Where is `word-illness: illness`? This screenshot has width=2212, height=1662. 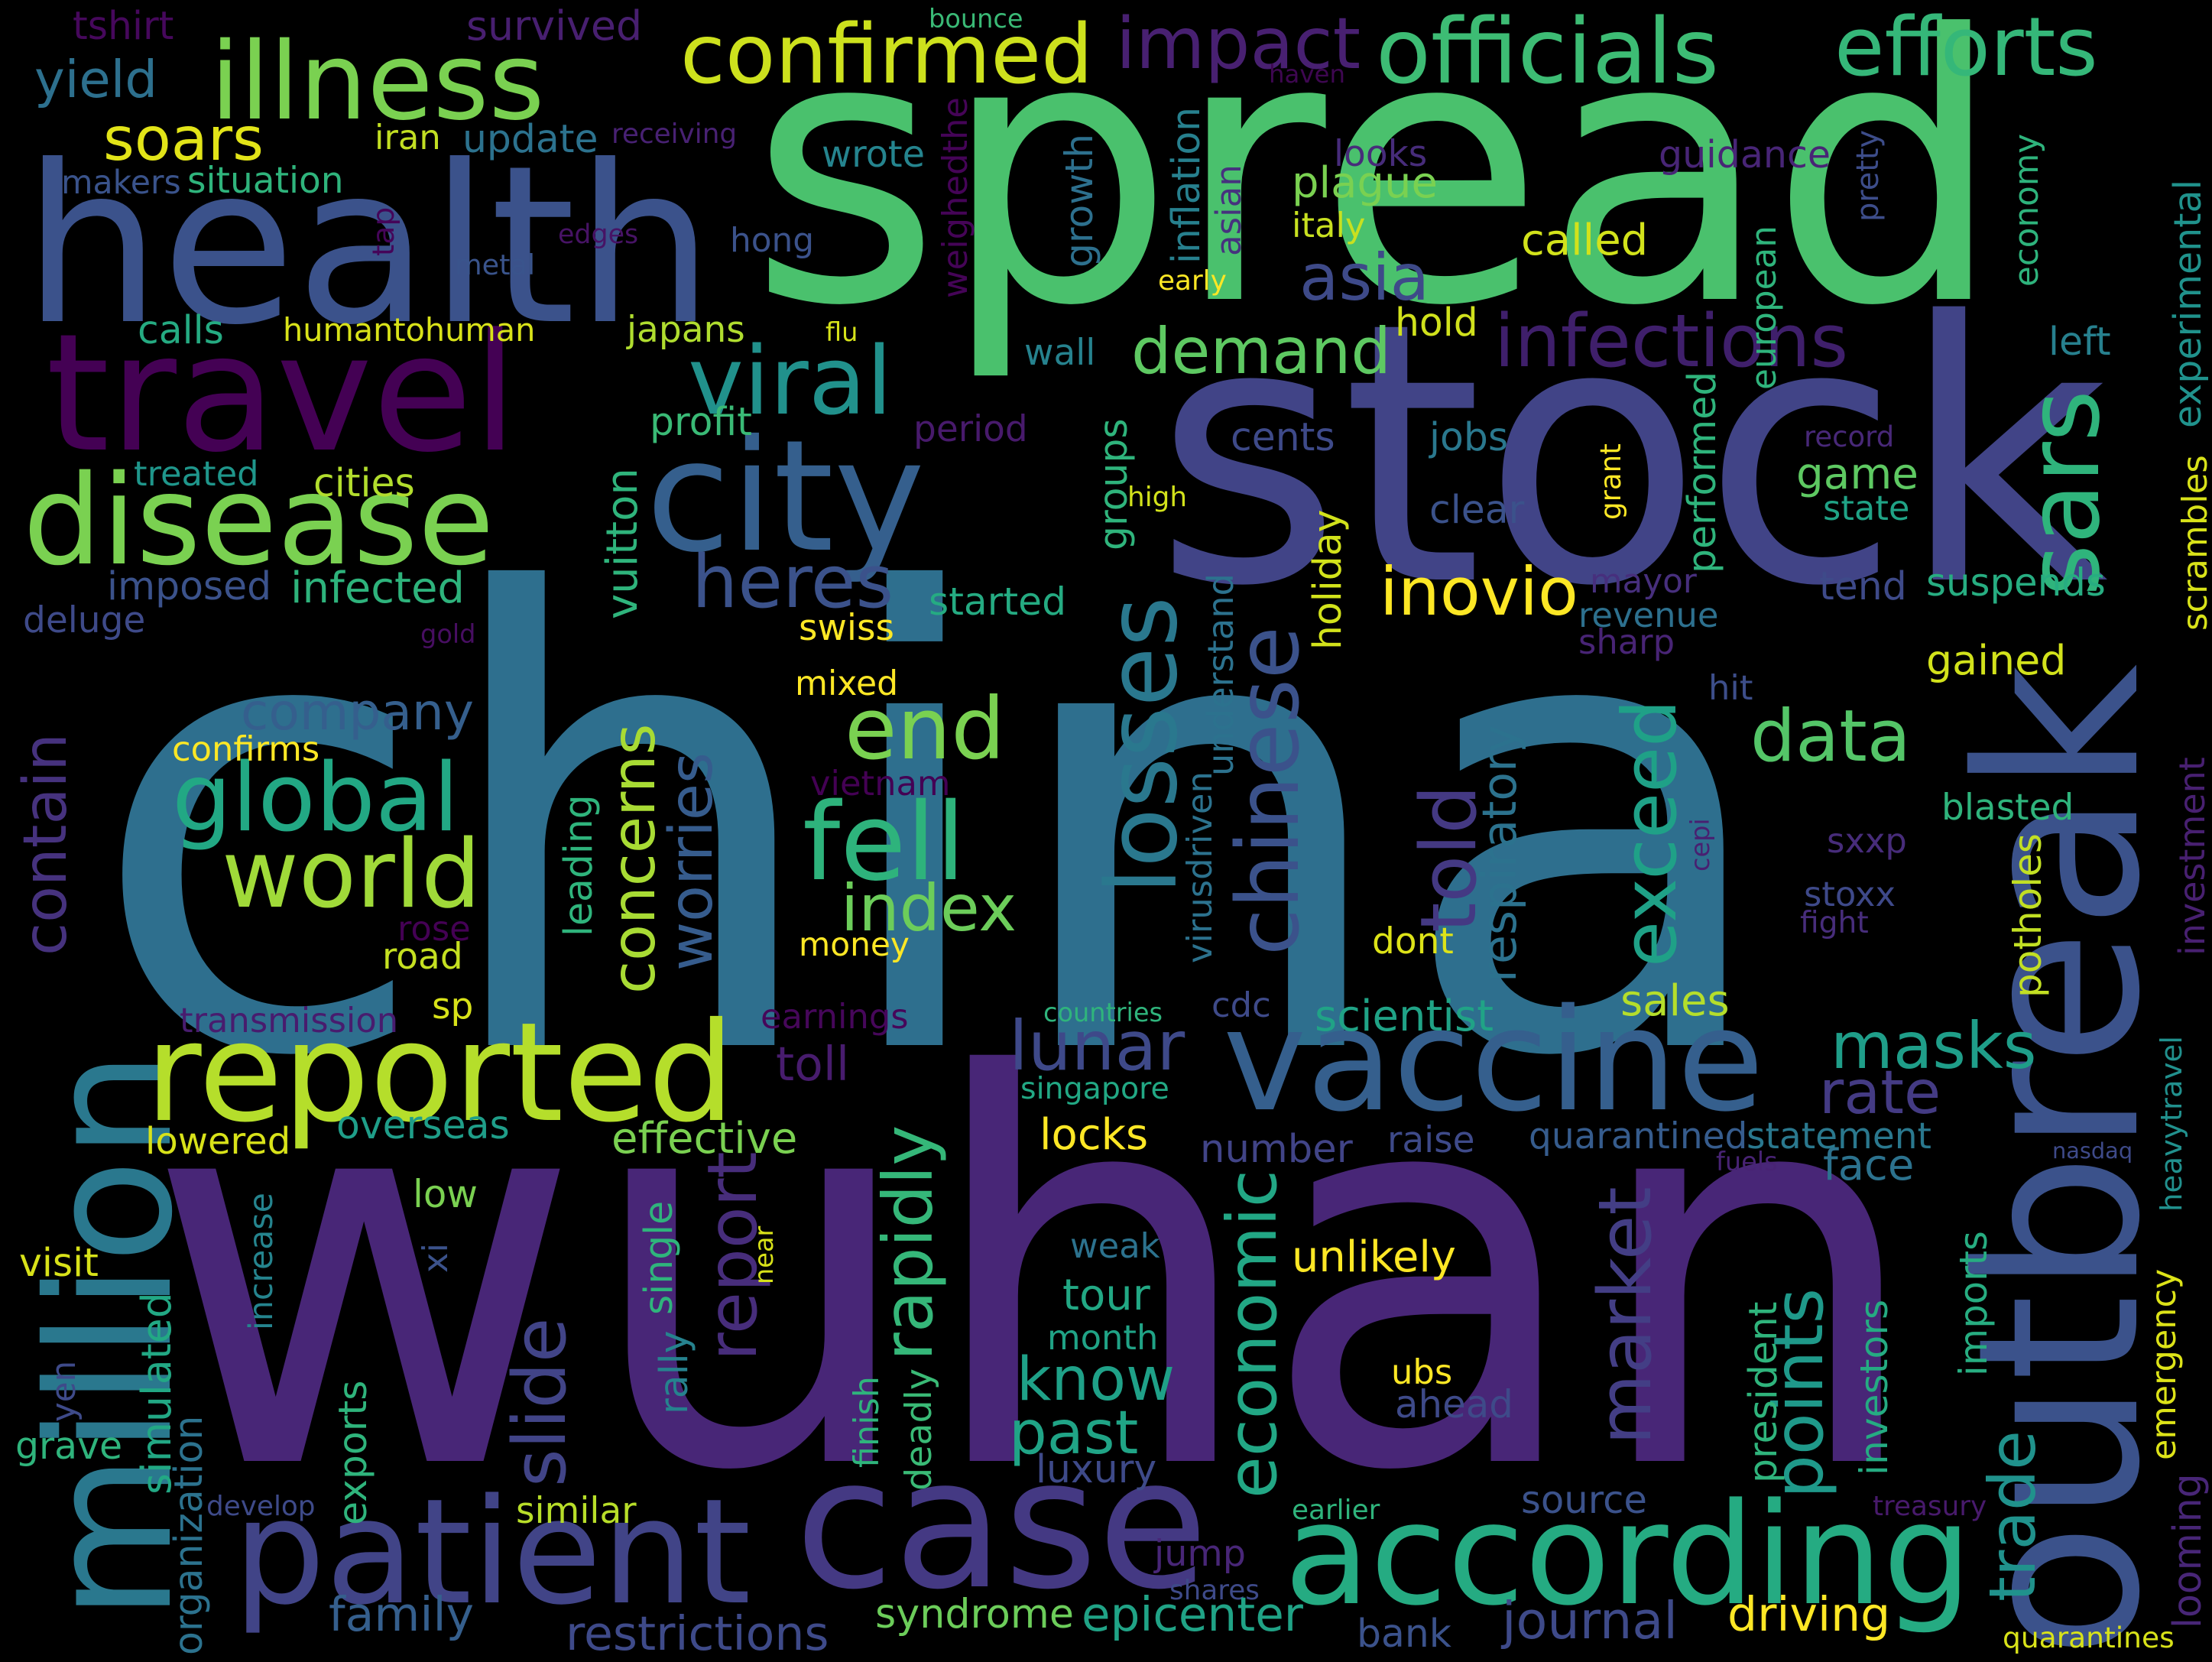
word-illness: illness is located at coordinates (377, 81).